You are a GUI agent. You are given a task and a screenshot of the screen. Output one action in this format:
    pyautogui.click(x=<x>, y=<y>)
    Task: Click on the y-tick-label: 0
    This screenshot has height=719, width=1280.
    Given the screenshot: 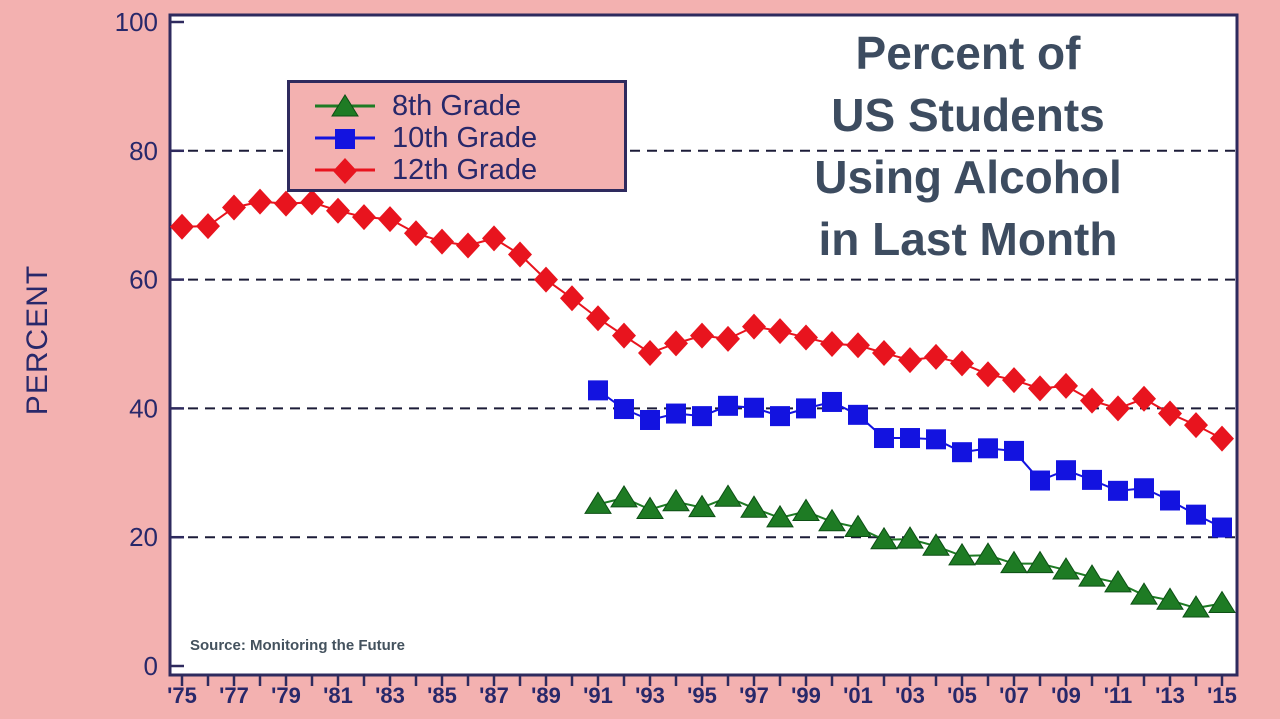 What is the action you would take?
    pyautogui.click(x=151, y=666)
    